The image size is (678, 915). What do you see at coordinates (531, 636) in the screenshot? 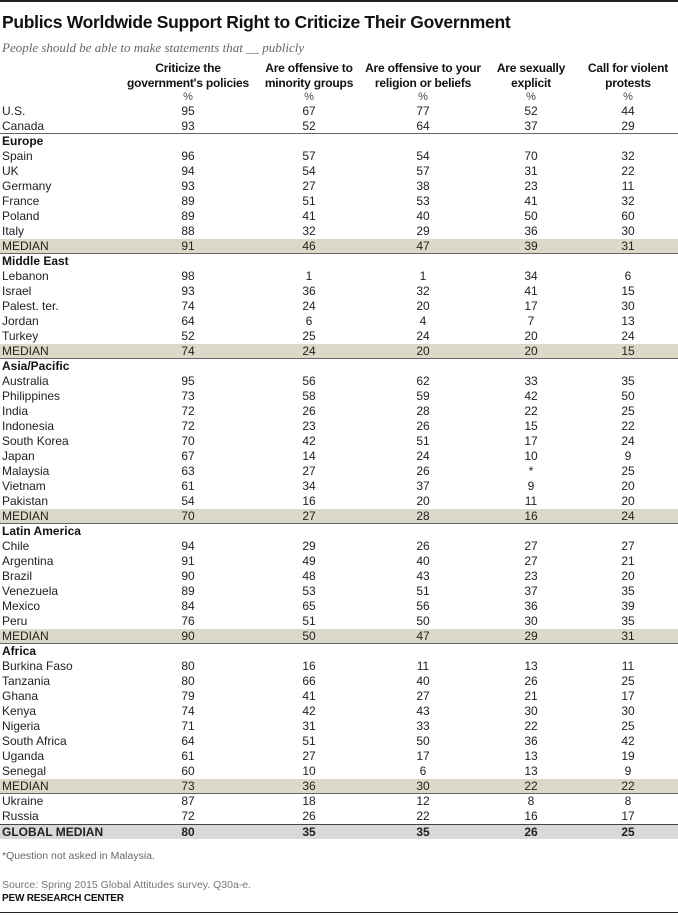
I see `cell-value: 29` at bounding box center [531, 636].